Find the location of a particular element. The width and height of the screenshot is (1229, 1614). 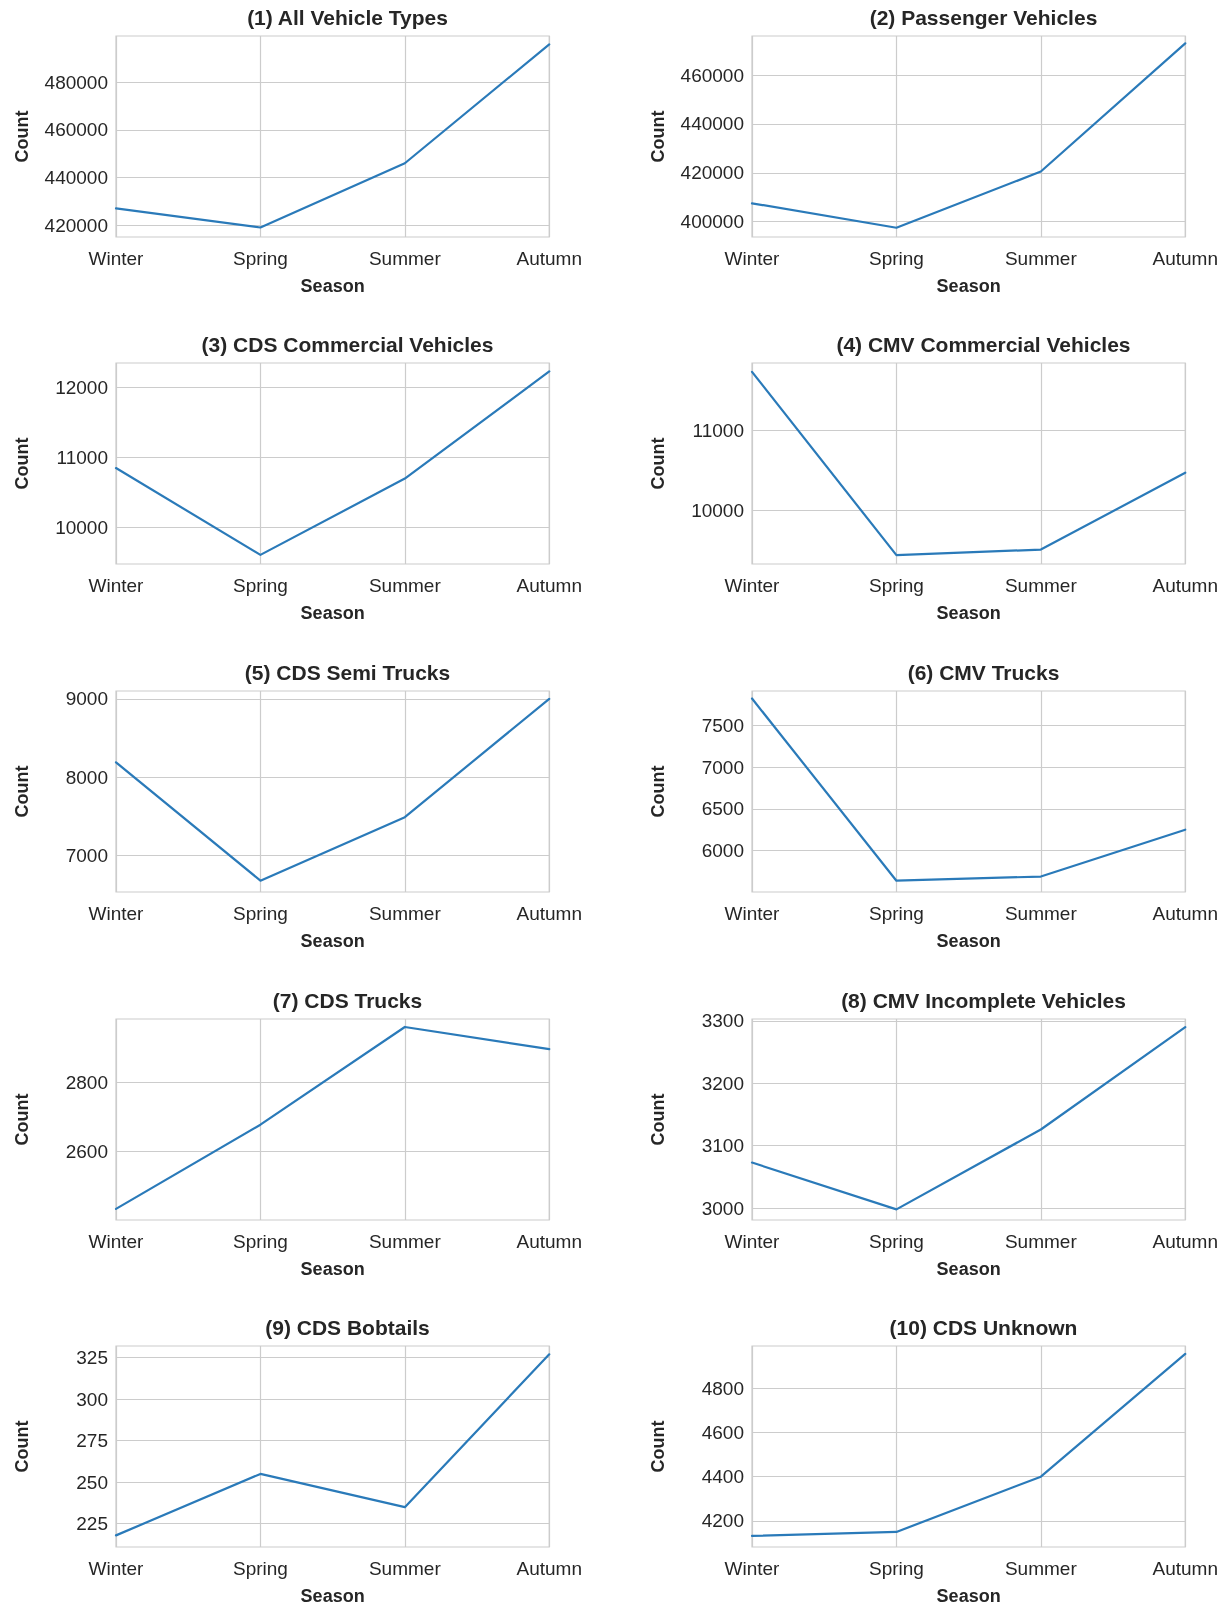

y-tick-label: 8000 is located at coordinates (86, 777).